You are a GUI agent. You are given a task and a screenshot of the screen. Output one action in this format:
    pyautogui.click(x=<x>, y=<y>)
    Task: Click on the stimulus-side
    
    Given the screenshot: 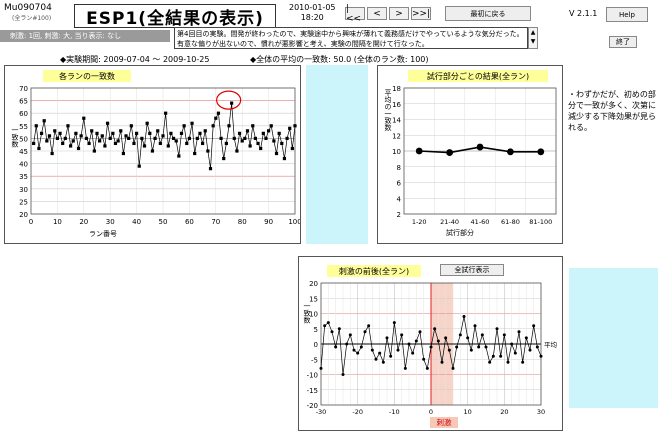 What is the action you would take?
    pyautogui.click(x=613, y=338)
    